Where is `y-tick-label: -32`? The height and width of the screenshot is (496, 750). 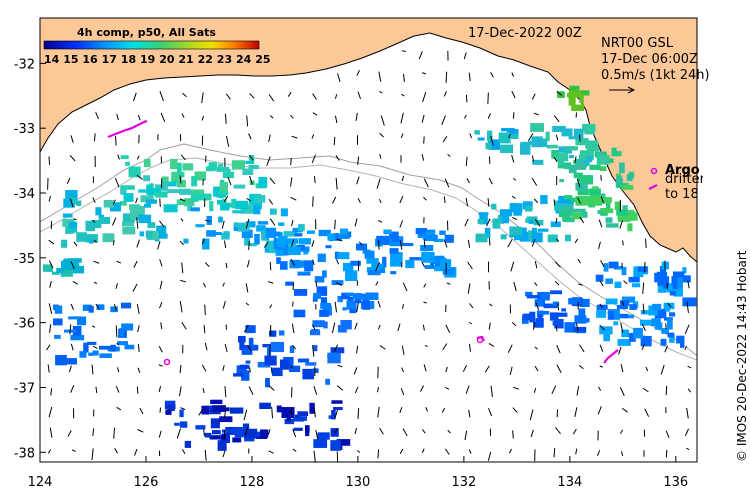 y-tick-label: -32 is located at coordinates (24, 64).